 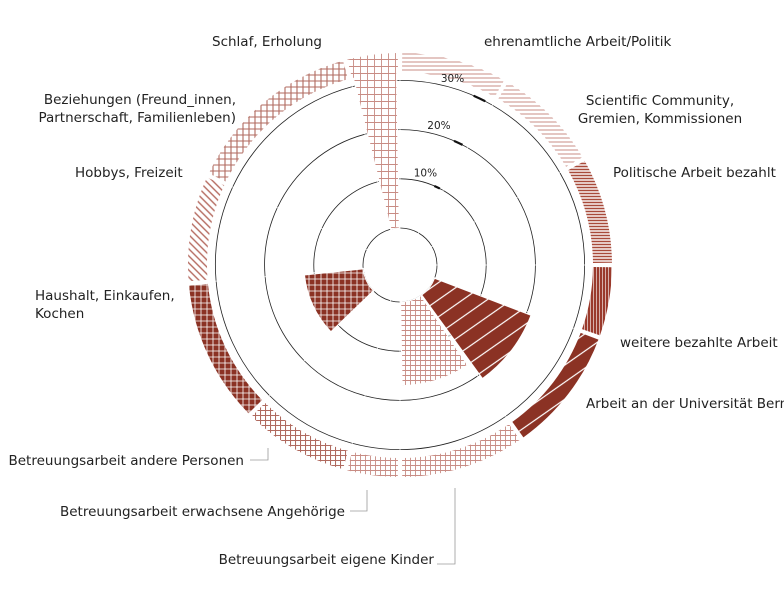 I want to click on category-label-10-line-0: Beziehungen (Freund_innen,, so click(x=140, y=100).